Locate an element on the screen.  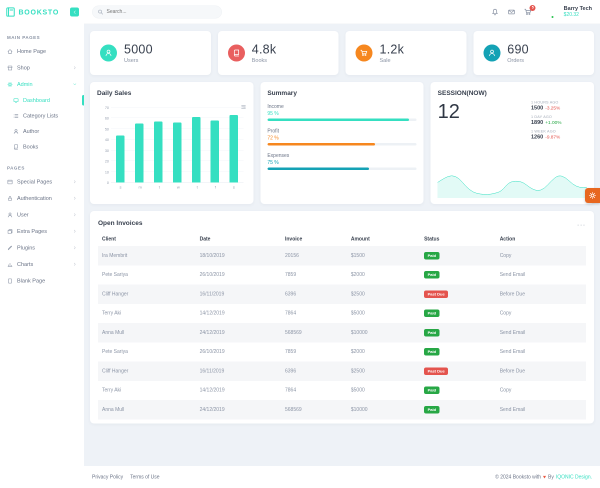
cart-badge: 5 is located at coordinates (532, 7).